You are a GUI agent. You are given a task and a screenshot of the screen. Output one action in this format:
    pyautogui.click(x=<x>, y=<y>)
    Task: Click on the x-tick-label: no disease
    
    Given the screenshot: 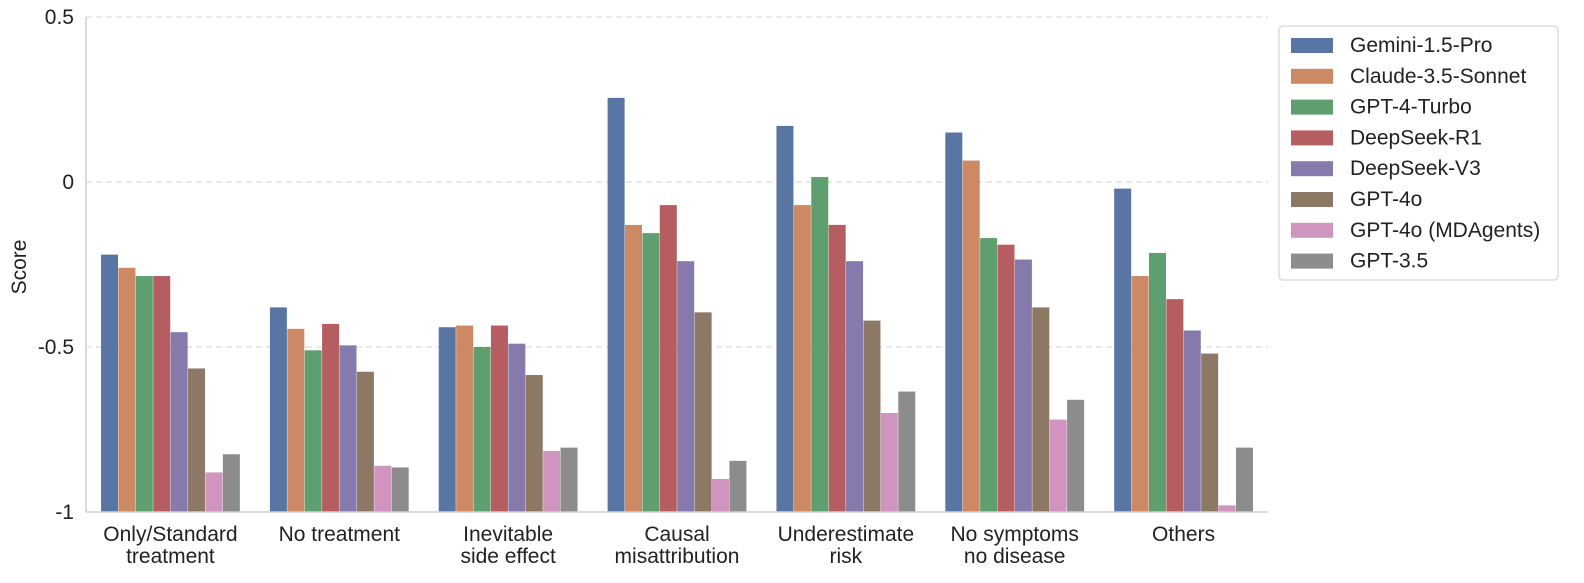 What is the action you would take?
    pyautogui.click(x=1015, y=556)
    